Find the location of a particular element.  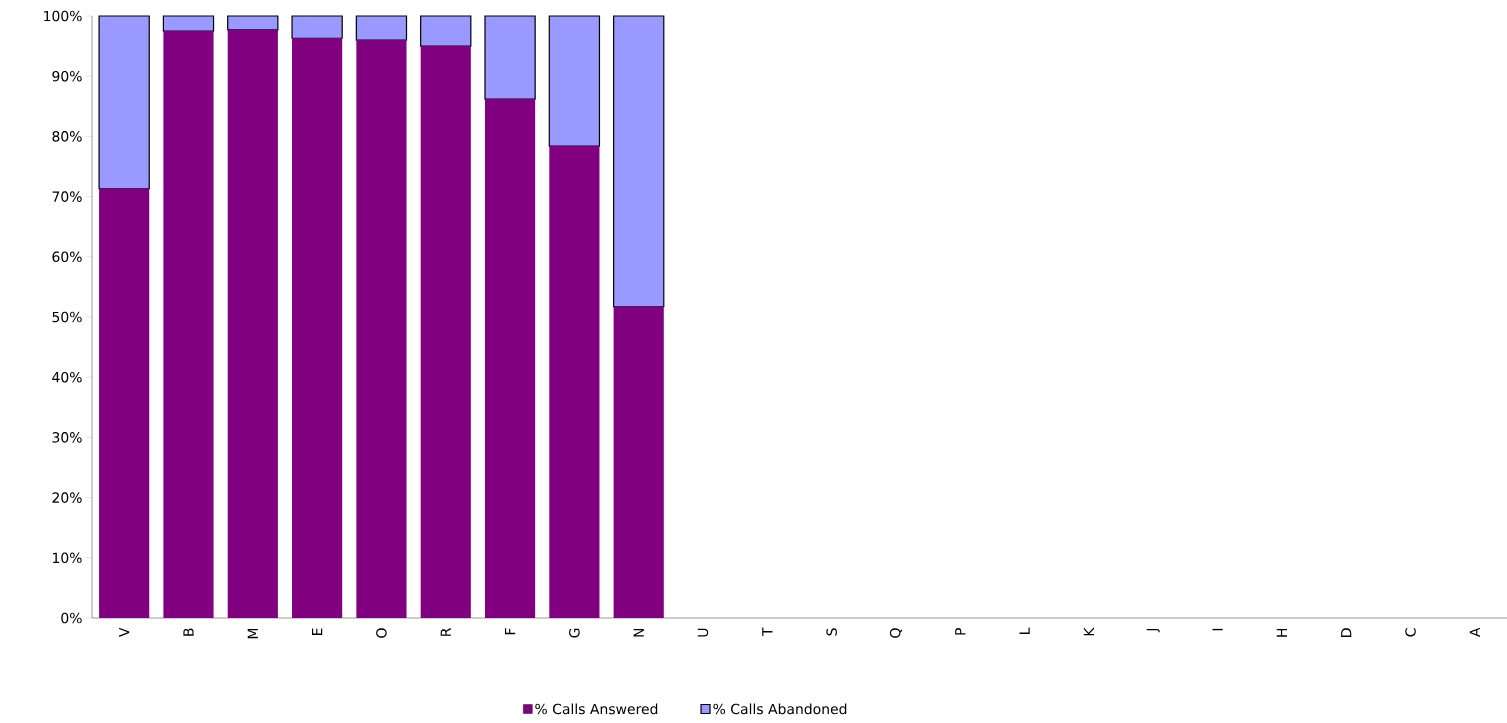

x-tick-label: C is located at coordinates (1410, 632).